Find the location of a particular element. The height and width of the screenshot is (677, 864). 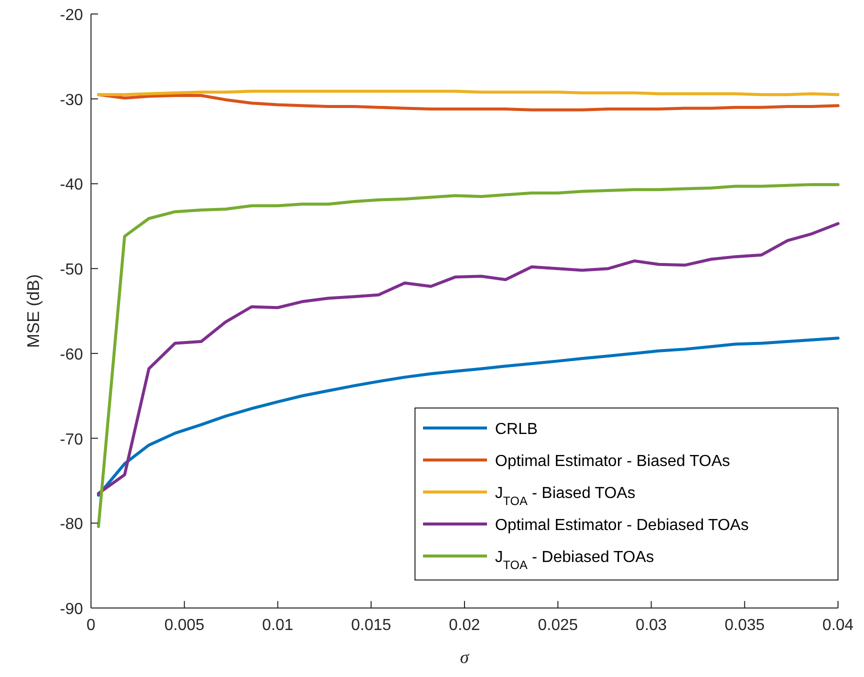

legend-label: Optimal Estimator - Debiased TOAs is located at coordinates (622, 525).